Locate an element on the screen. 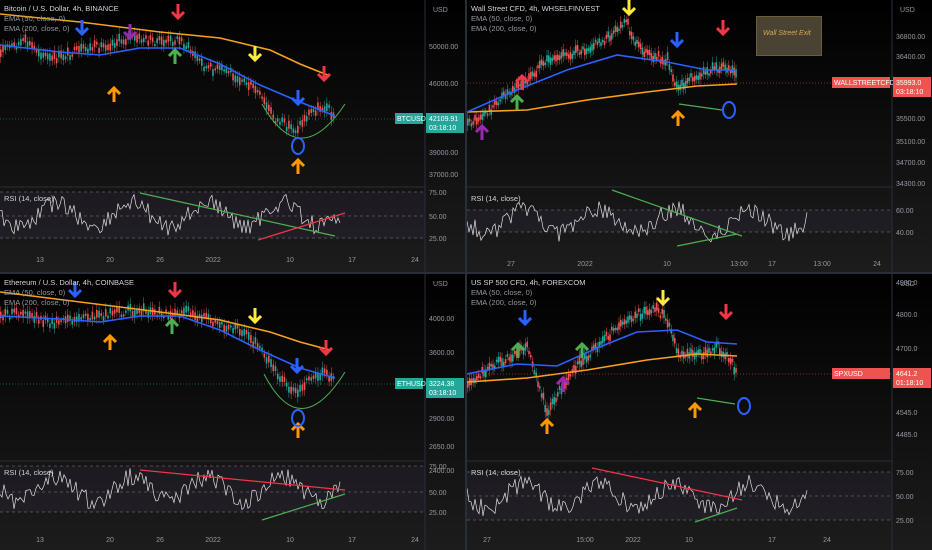  rsi-tick-label: 75.00 is located at coordinates (438, 193).